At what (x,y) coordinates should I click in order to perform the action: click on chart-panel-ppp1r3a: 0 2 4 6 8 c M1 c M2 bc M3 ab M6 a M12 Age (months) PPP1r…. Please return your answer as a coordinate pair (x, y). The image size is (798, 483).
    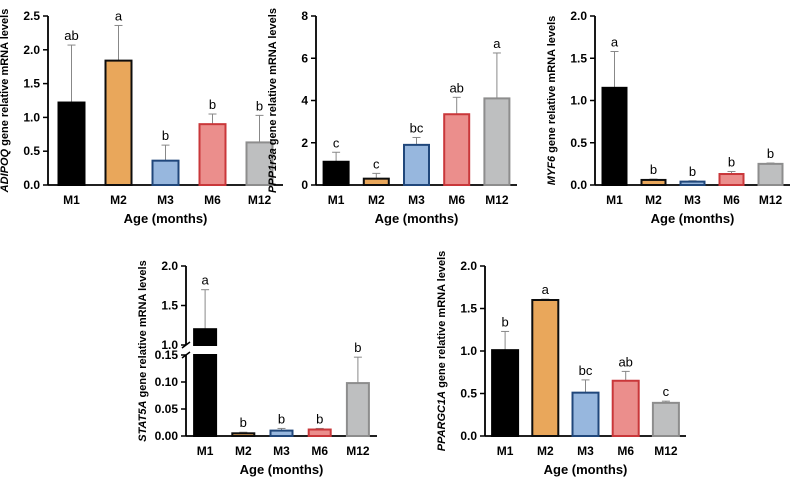
    Looking at the image, I should click on (392, 117).